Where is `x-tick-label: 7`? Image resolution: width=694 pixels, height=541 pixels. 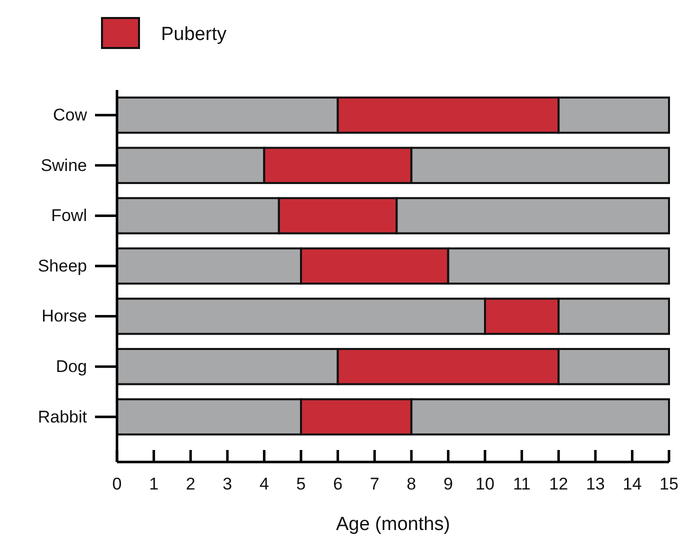 x-tick-label: 7 is located at coordinates (375, 484).